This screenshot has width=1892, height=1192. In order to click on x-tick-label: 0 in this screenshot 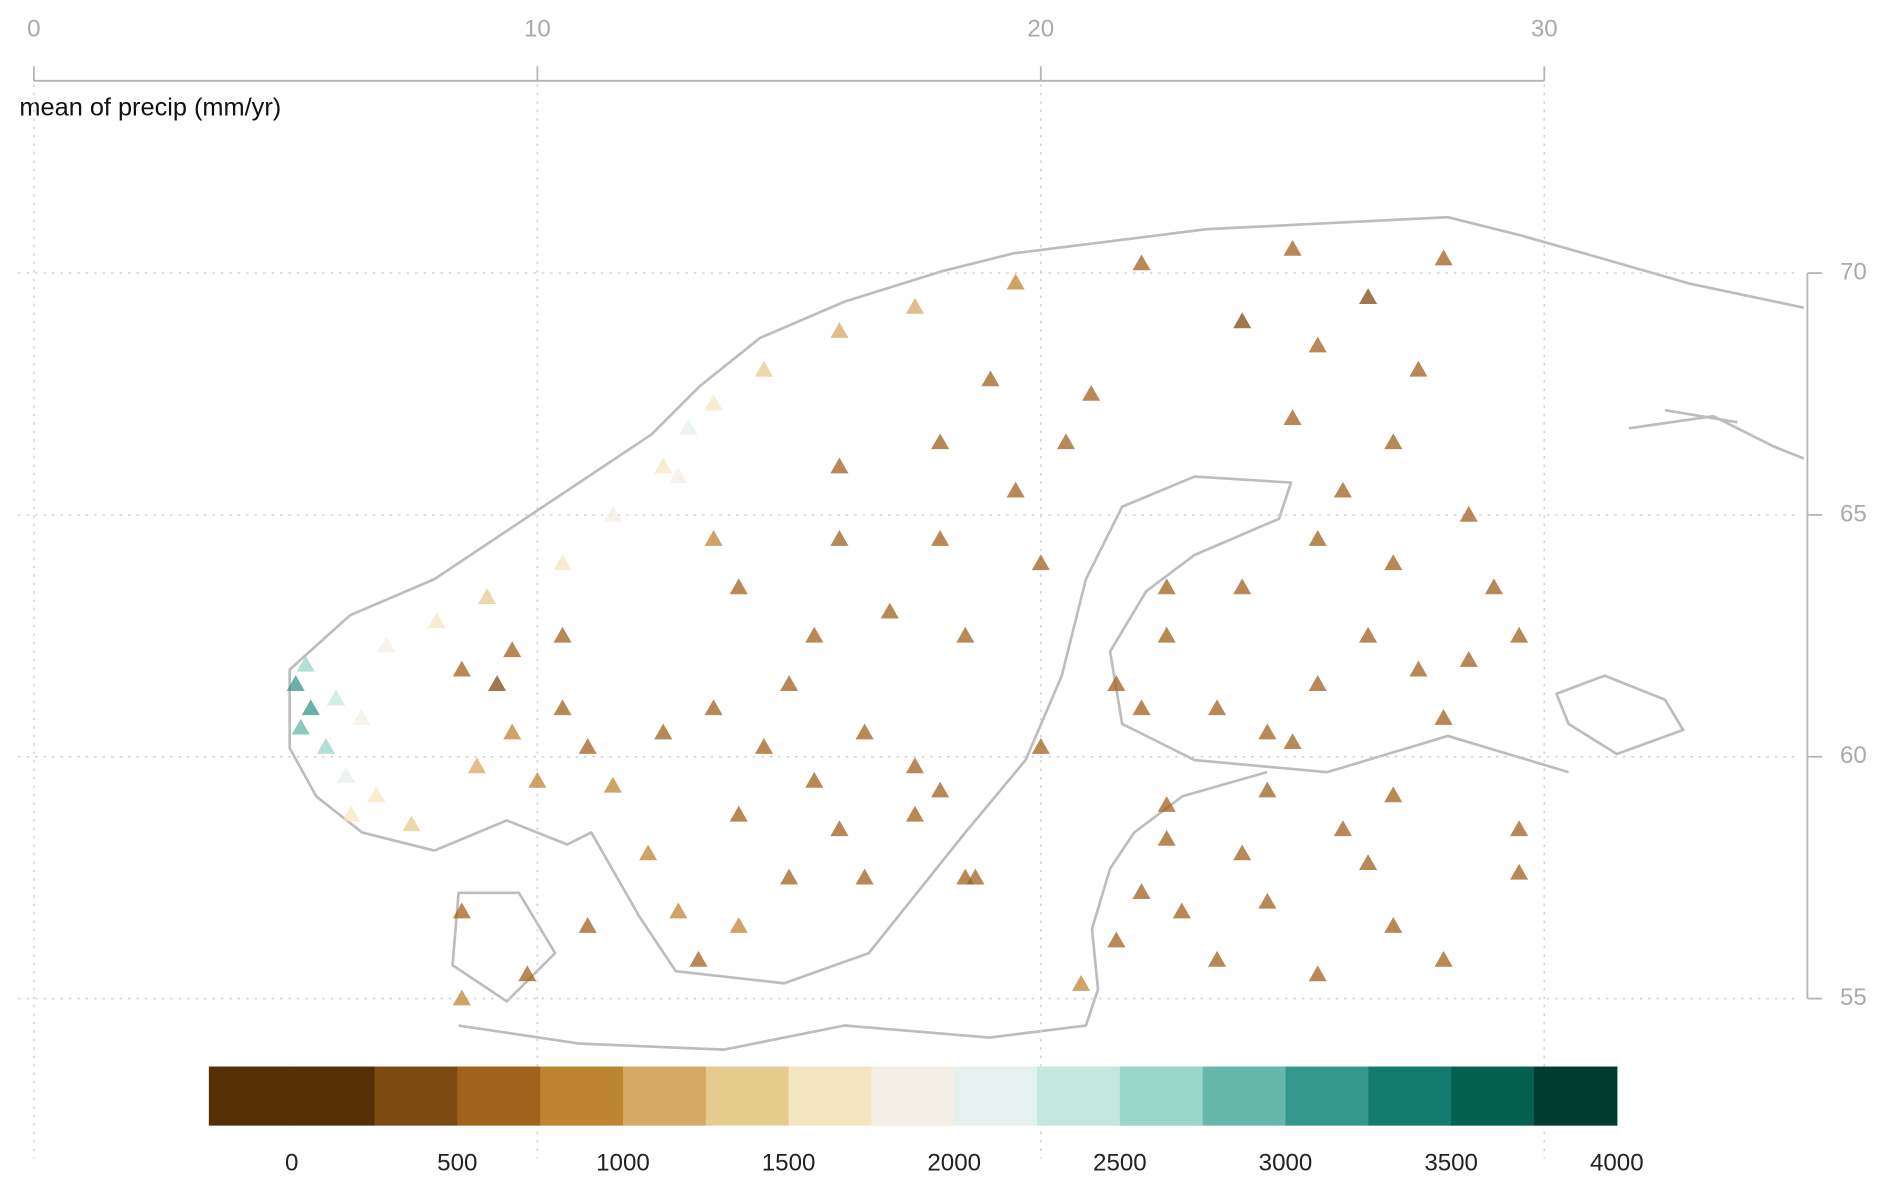, I will do `click(33, 29)`.